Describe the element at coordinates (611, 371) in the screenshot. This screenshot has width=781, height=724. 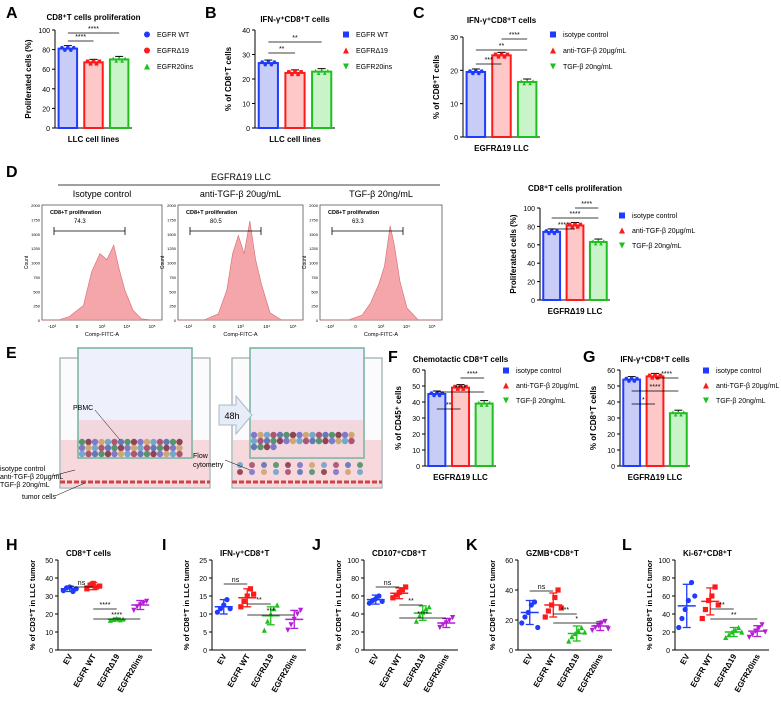
I see `y-tick-label: 60` at that location.